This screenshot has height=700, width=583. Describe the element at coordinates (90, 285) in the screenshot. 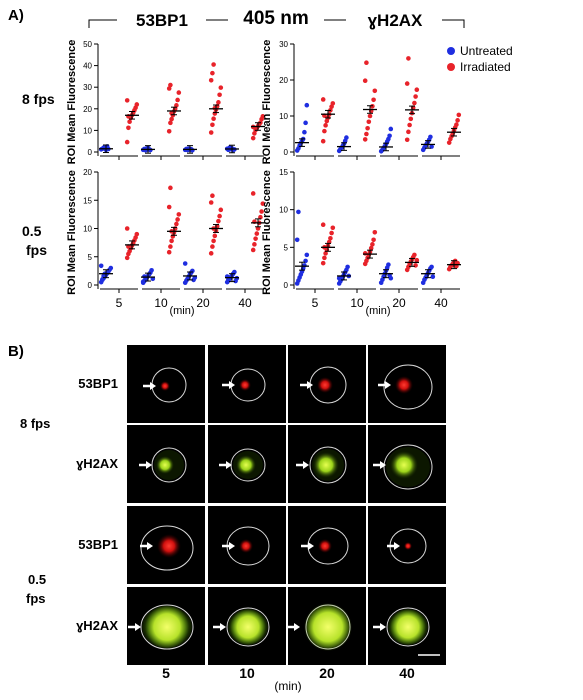

I see `y-tick-label: 0` at that location.